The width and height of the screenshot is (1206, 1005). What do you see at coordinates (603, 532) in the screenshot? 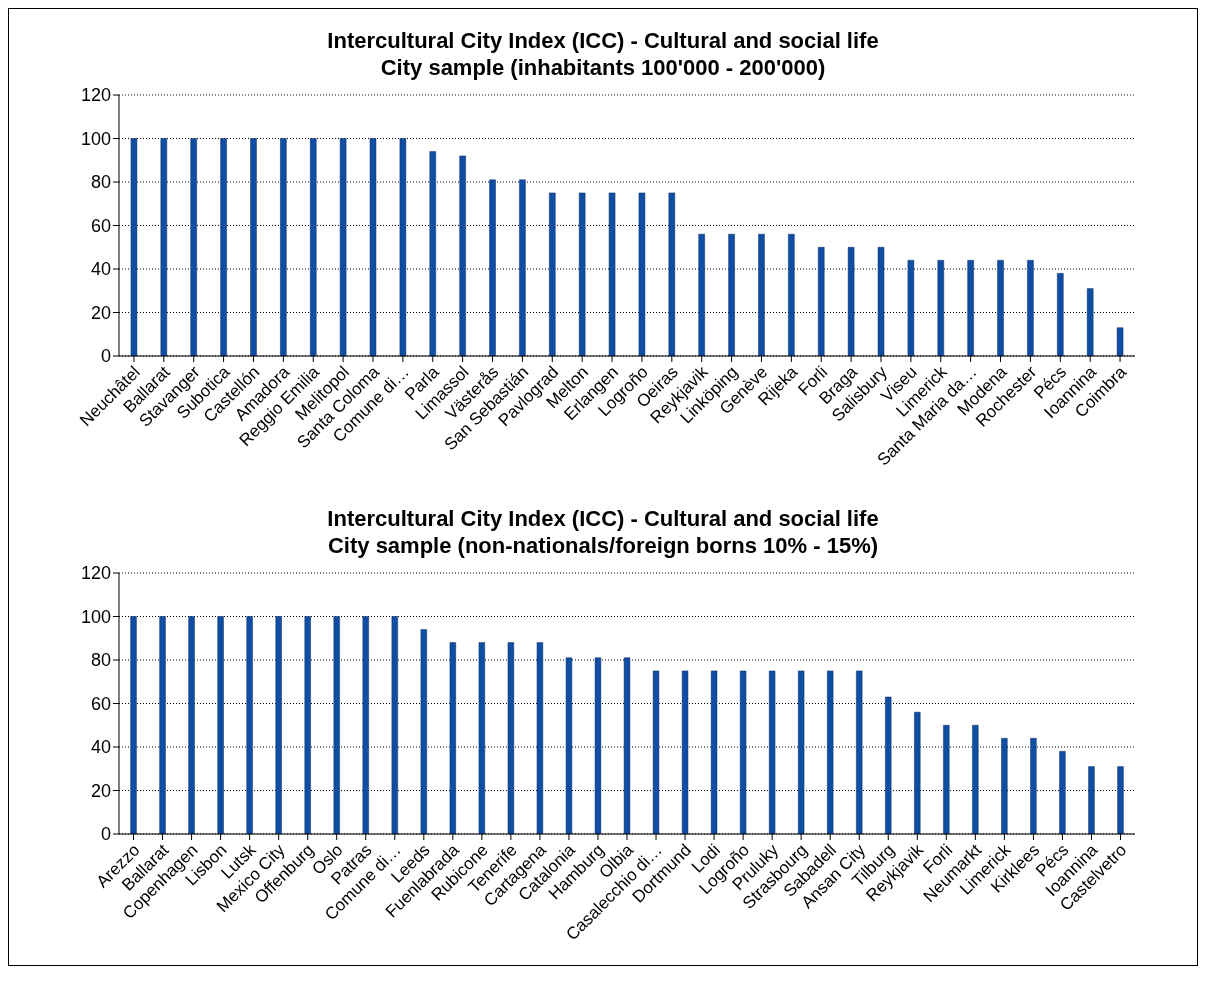
I see `chart-title: Intercultural City Index (ICC) - Cultural and social life City sample (non-nationals/foreign borns 10% - 15%)` at bounding box center [603, 532].